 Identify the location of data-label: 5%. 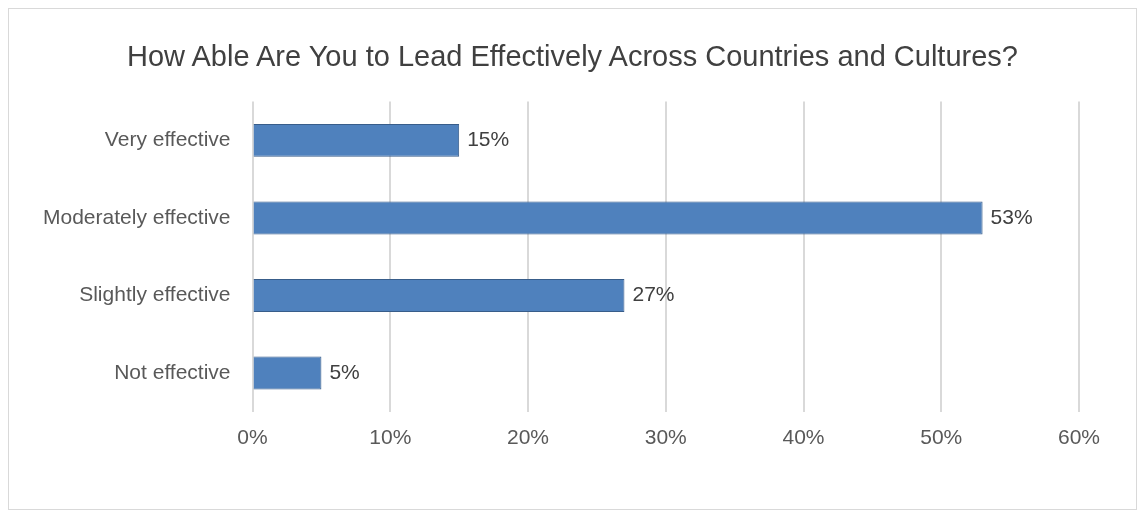
(344, 371).